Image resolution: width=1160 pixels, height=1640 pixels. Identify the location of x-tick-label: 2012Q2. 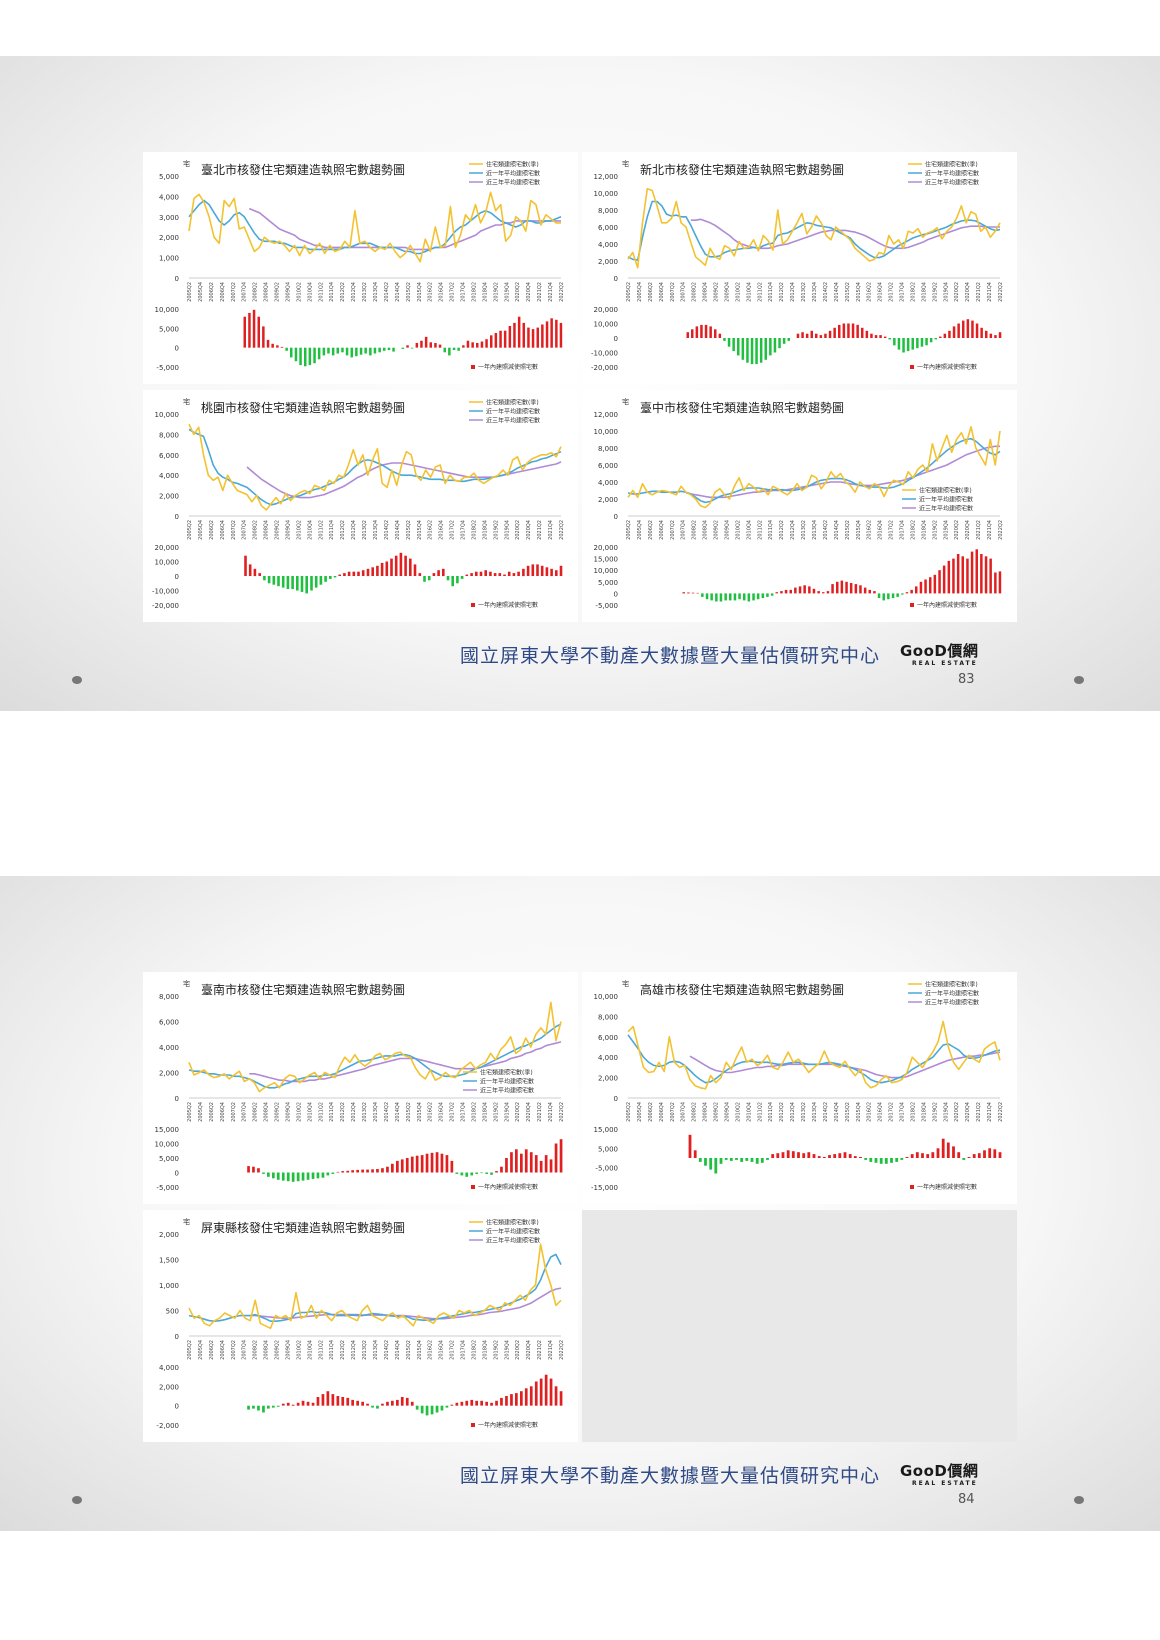
(782, 292).